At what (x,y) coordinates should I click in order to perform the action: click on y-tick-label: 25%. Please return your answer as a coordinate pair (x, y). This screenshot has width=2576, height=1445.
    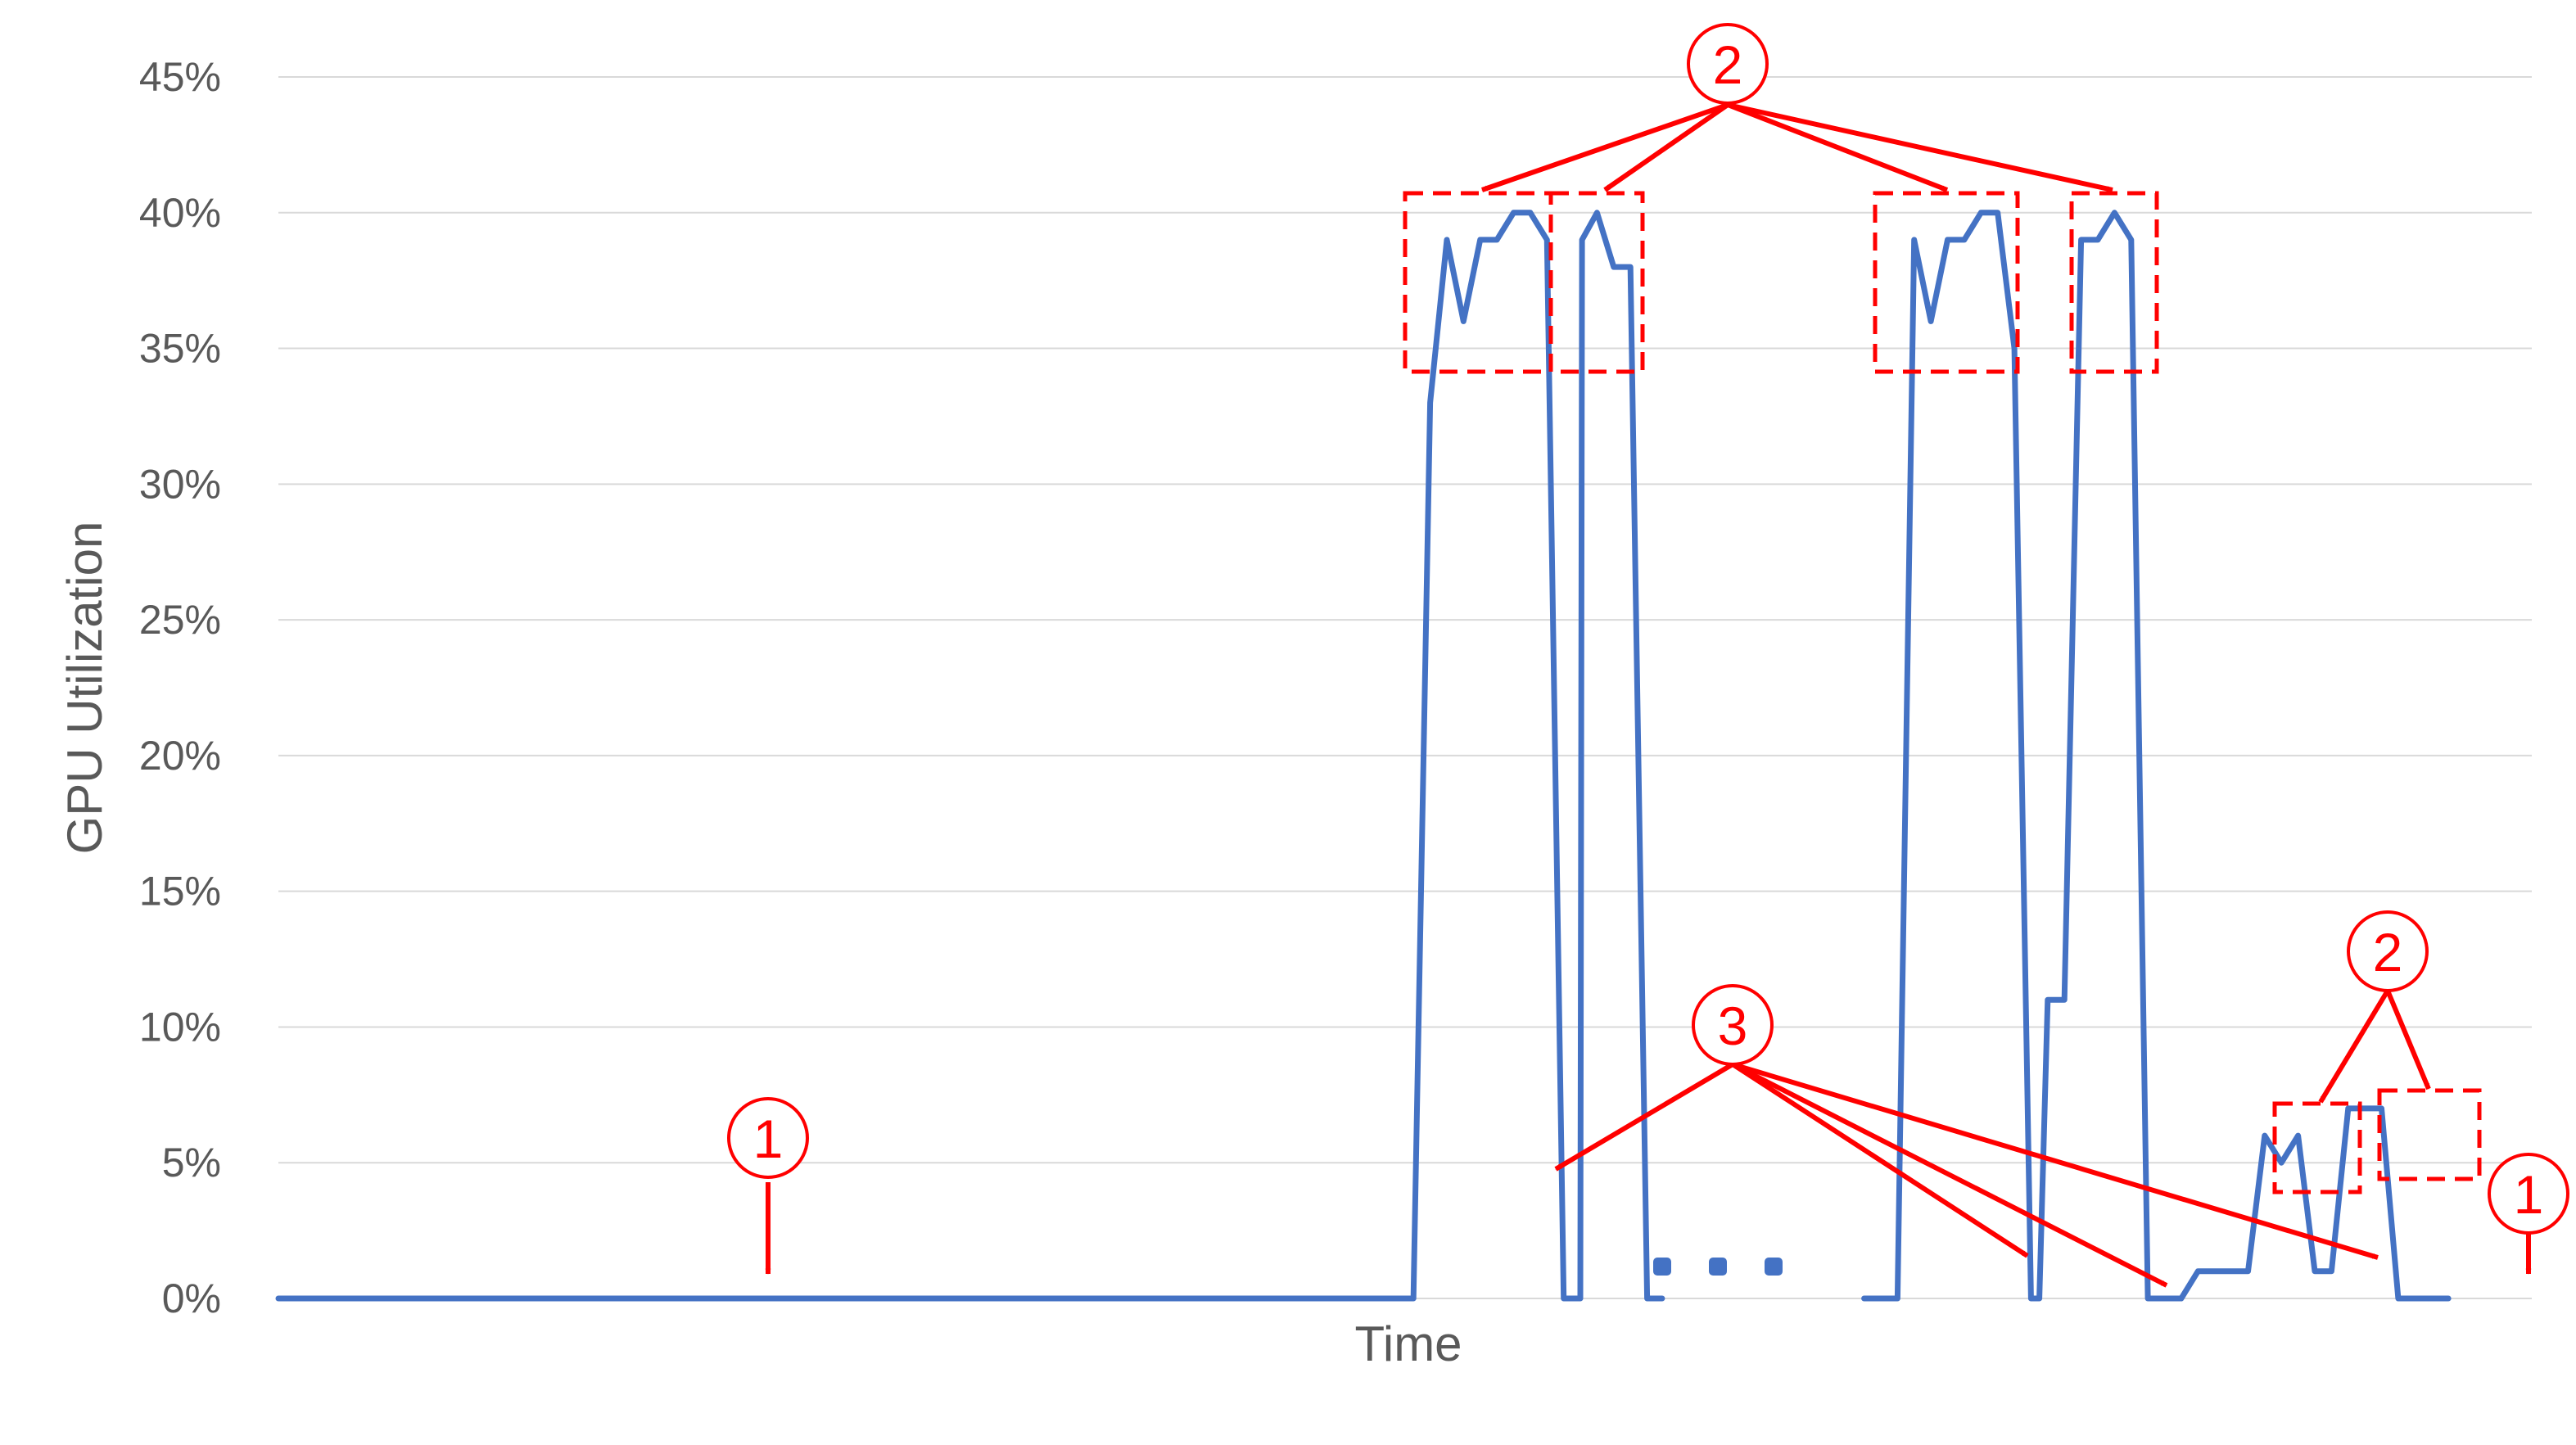
    Looking at the image, I should click on (180, 620).